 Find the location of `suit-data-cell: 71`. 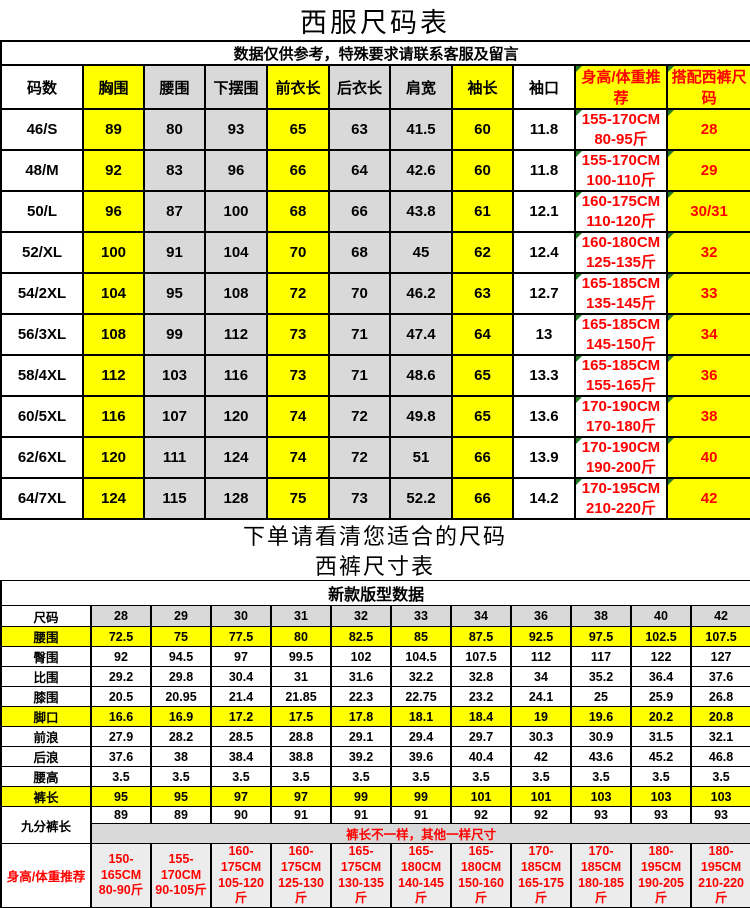

suit-data-cell: 71 is located at coordinates (359, 334).